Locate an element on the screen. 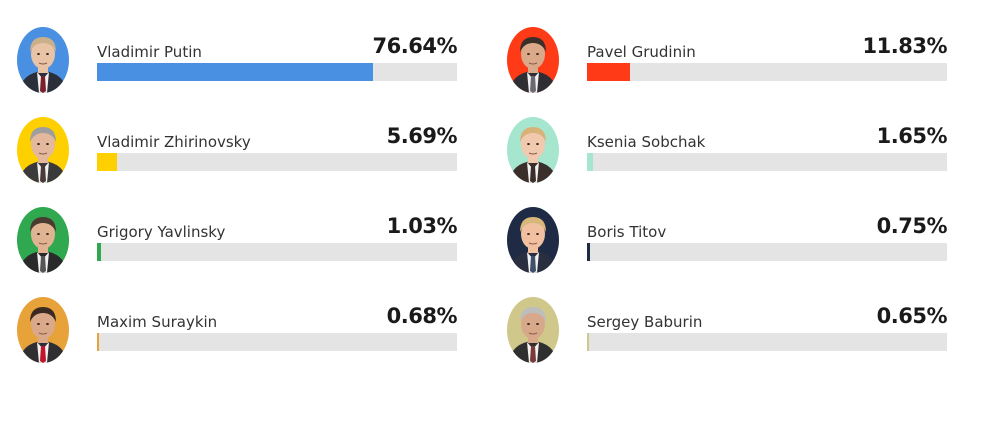 Image resolution: width=994 pixels, height=425 pixels. vote-percentage-label: 1.65% is located at coordinates (912, 136).